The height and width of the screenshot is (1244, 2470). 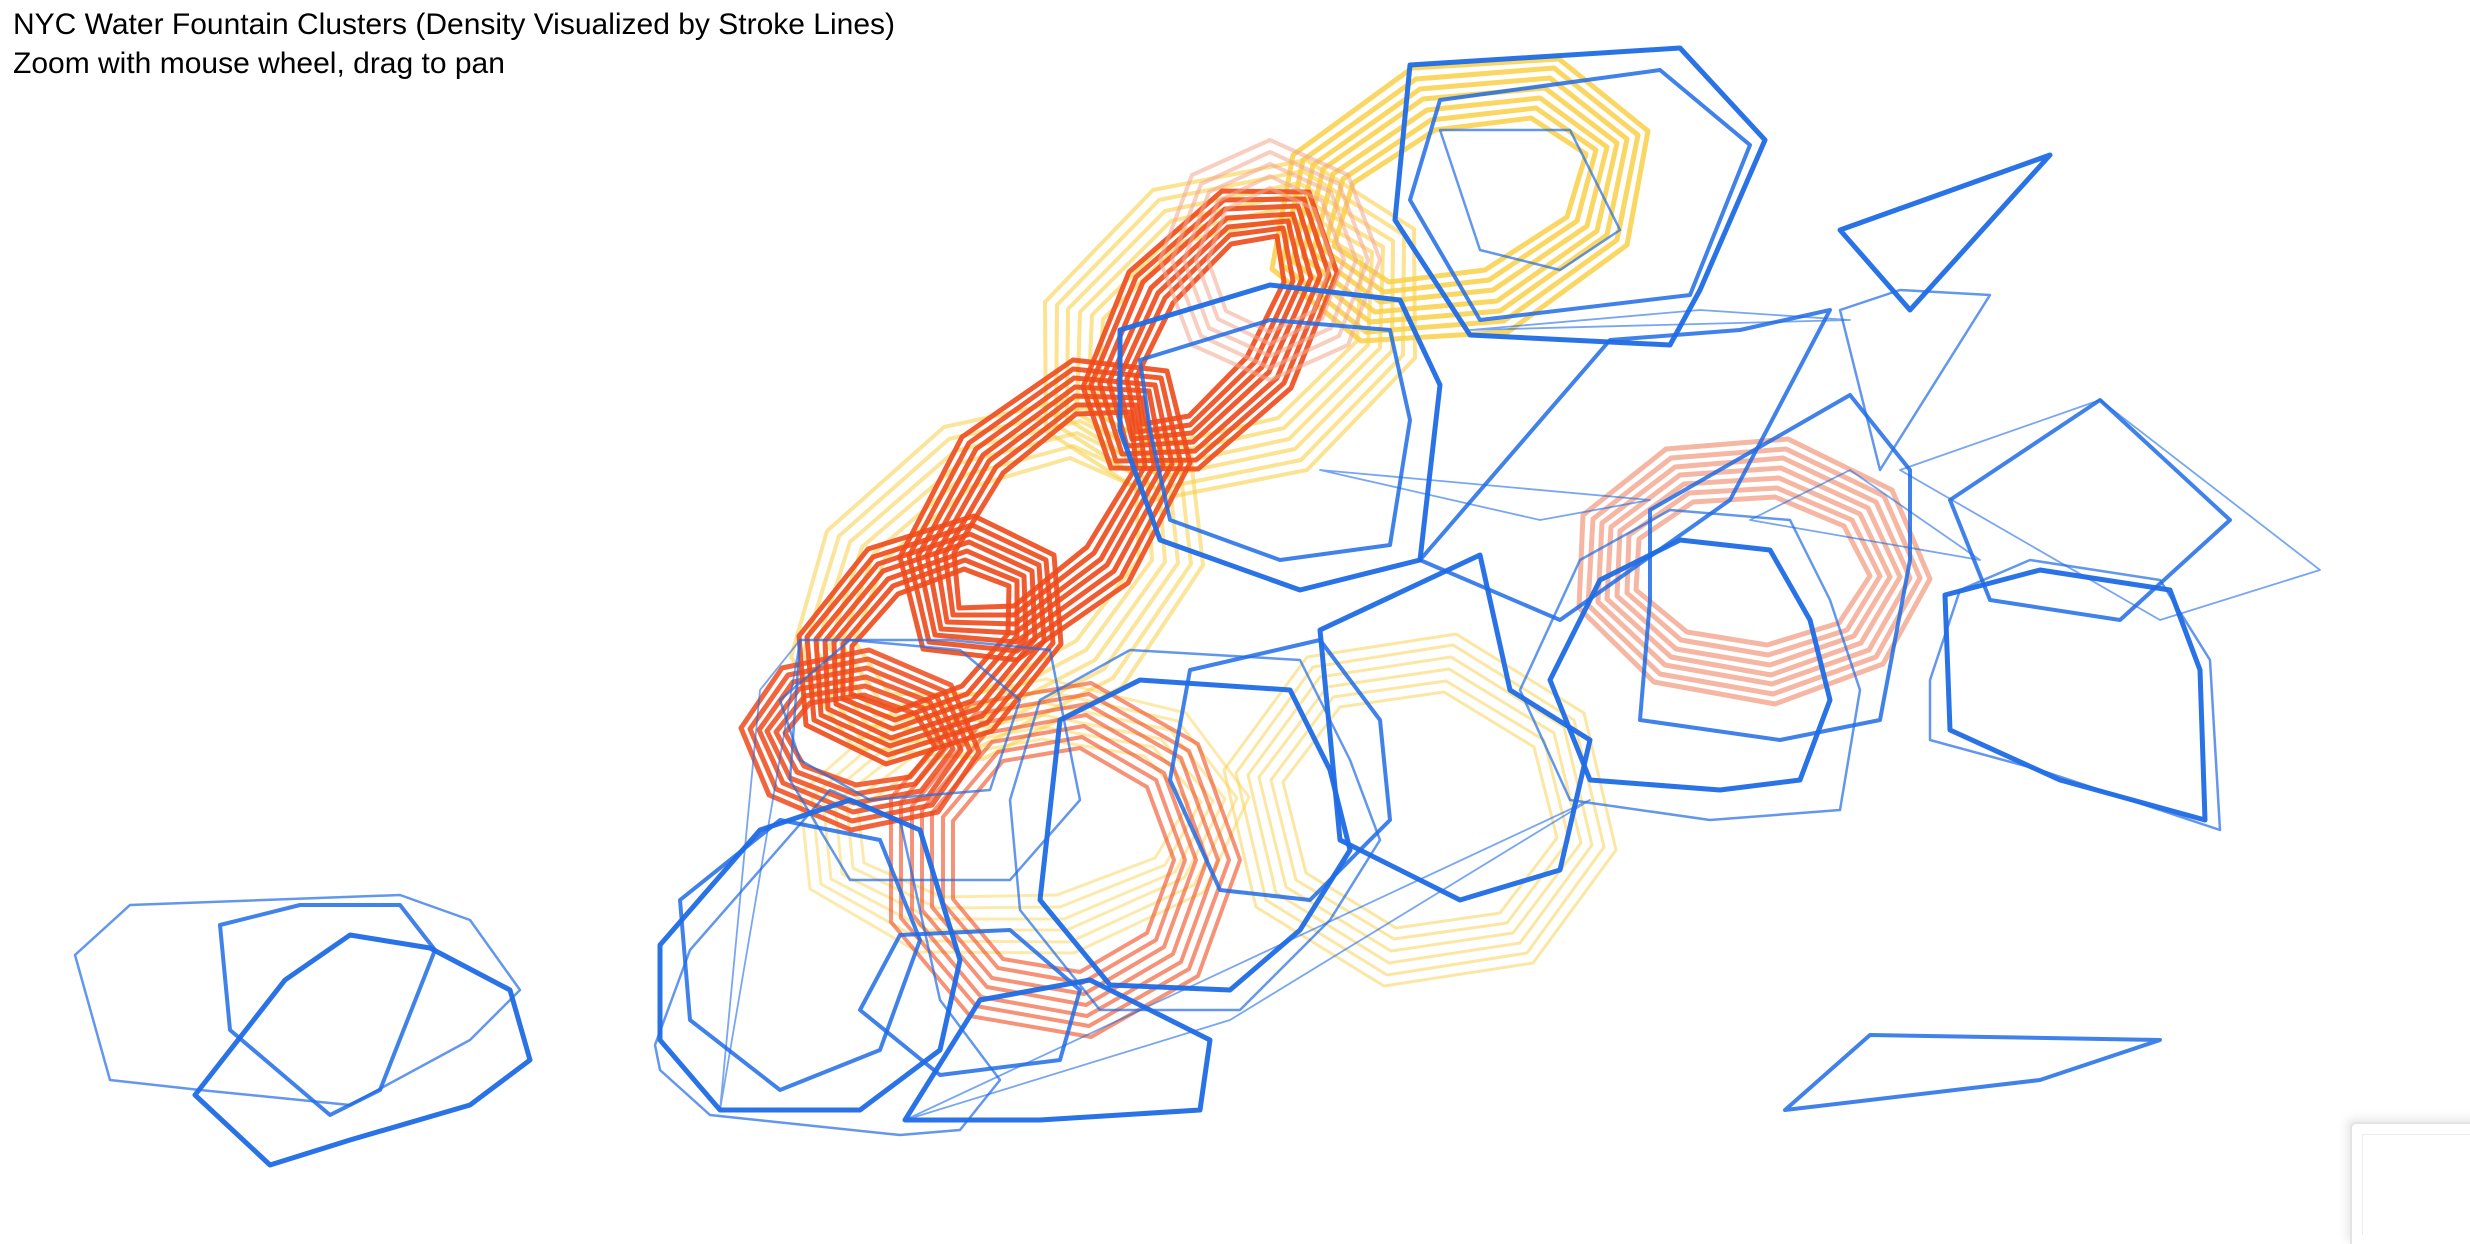 What do you see at coordinates (2416, 1184) in the screenshot?
I see `corner-widget-frame` at bounding box center [2416, 1184].